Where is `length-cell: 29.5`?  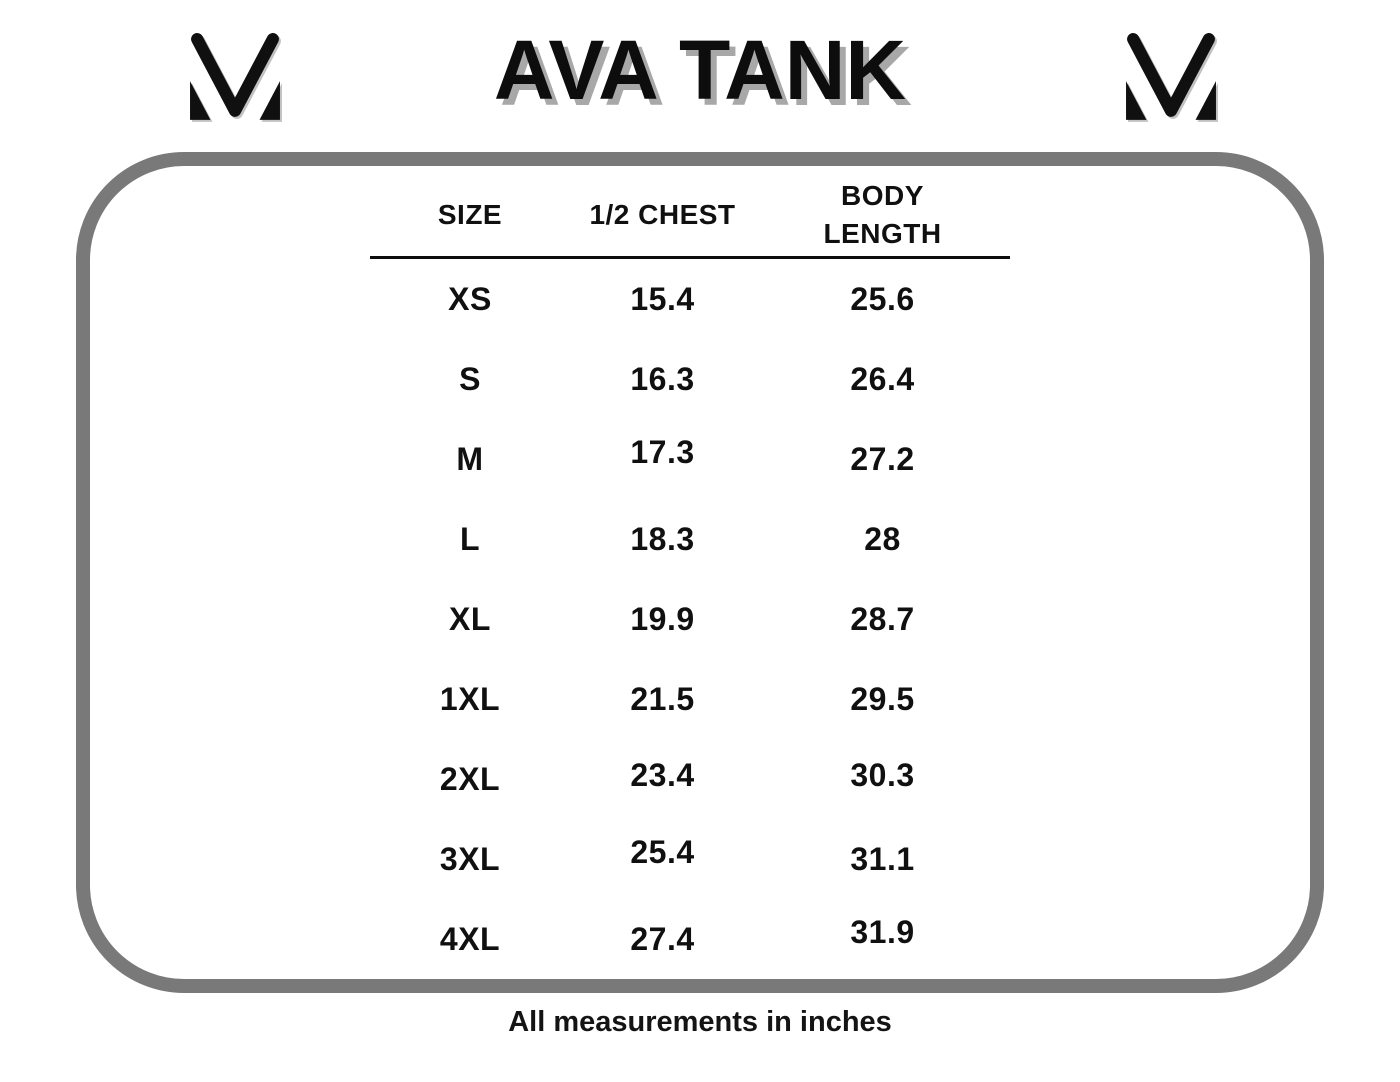 length-cell: 29.5 is located at coordinates (882, 698).